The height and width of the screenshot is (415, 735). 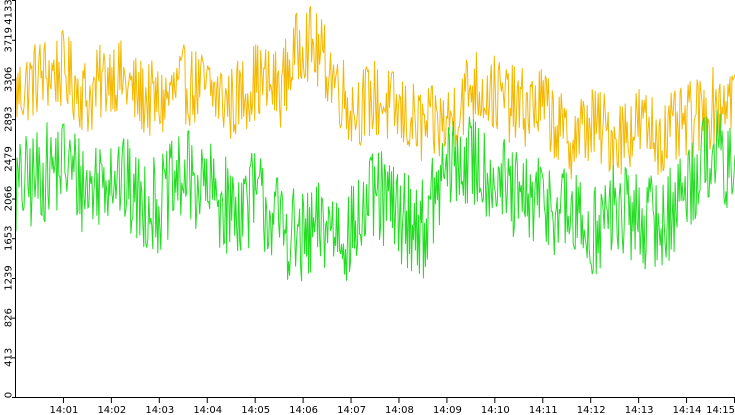 I want to click on x-tick-label: 14:08, so click(x=399, y=410).